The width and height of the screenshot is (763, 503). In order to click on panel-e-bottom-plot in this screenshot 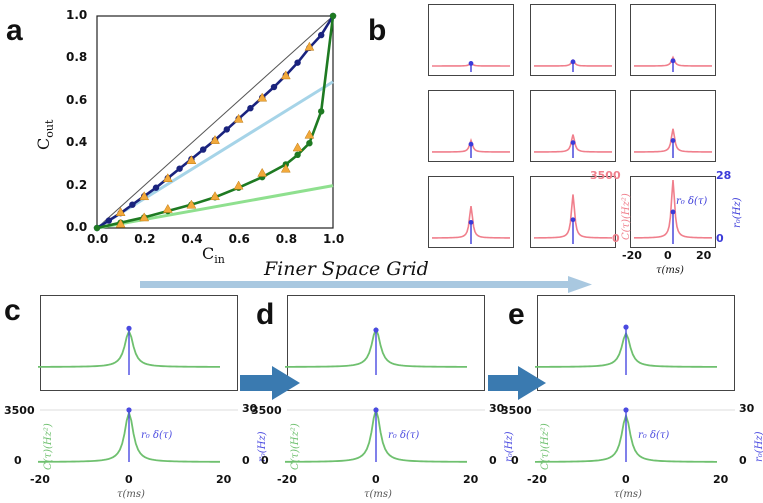, I will do `click(634, 435)`.